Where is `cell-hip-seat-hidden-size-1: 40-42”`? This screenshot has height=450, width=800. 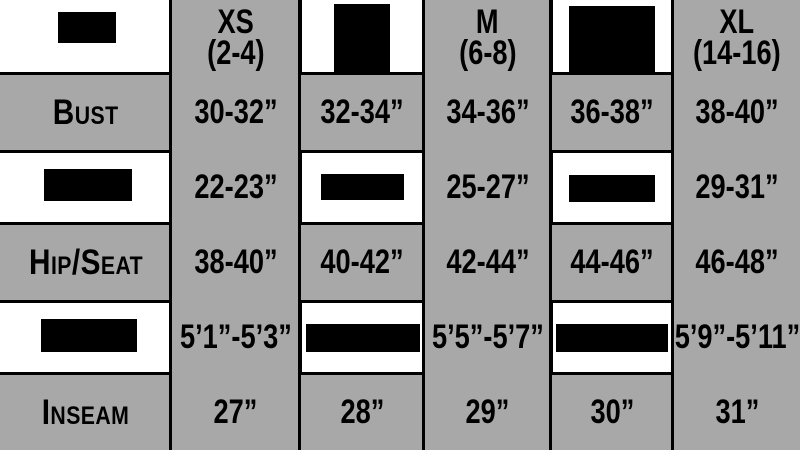 cell-hip-seat-hidden-size-1: 40-42” is located at coordinates (362, 262).